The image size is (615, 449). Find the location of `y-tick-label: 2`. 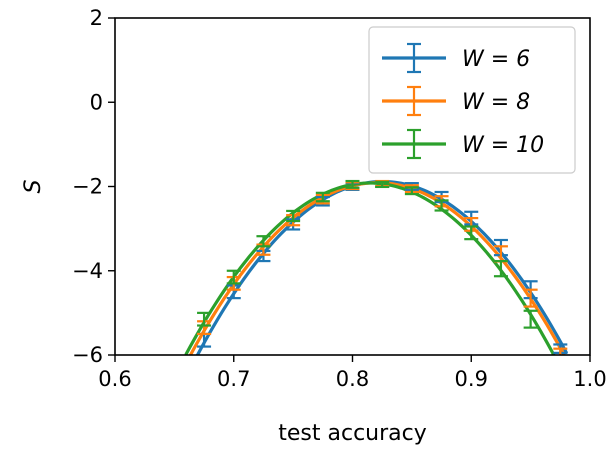

y-tick-label: 2 is located at coordinates (96, 18).